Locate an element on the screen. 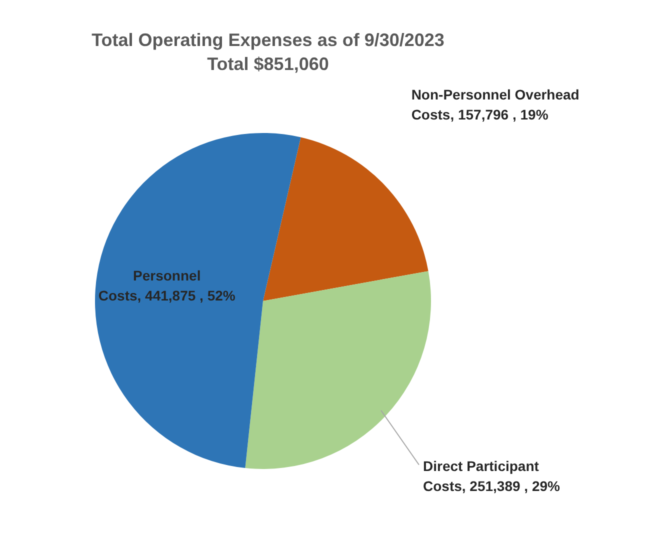 The width and height of the screenshot is (670, 552). slice-label: Direct Participant Costs, 251,389 , 29% is located at coordinates (492, 476).